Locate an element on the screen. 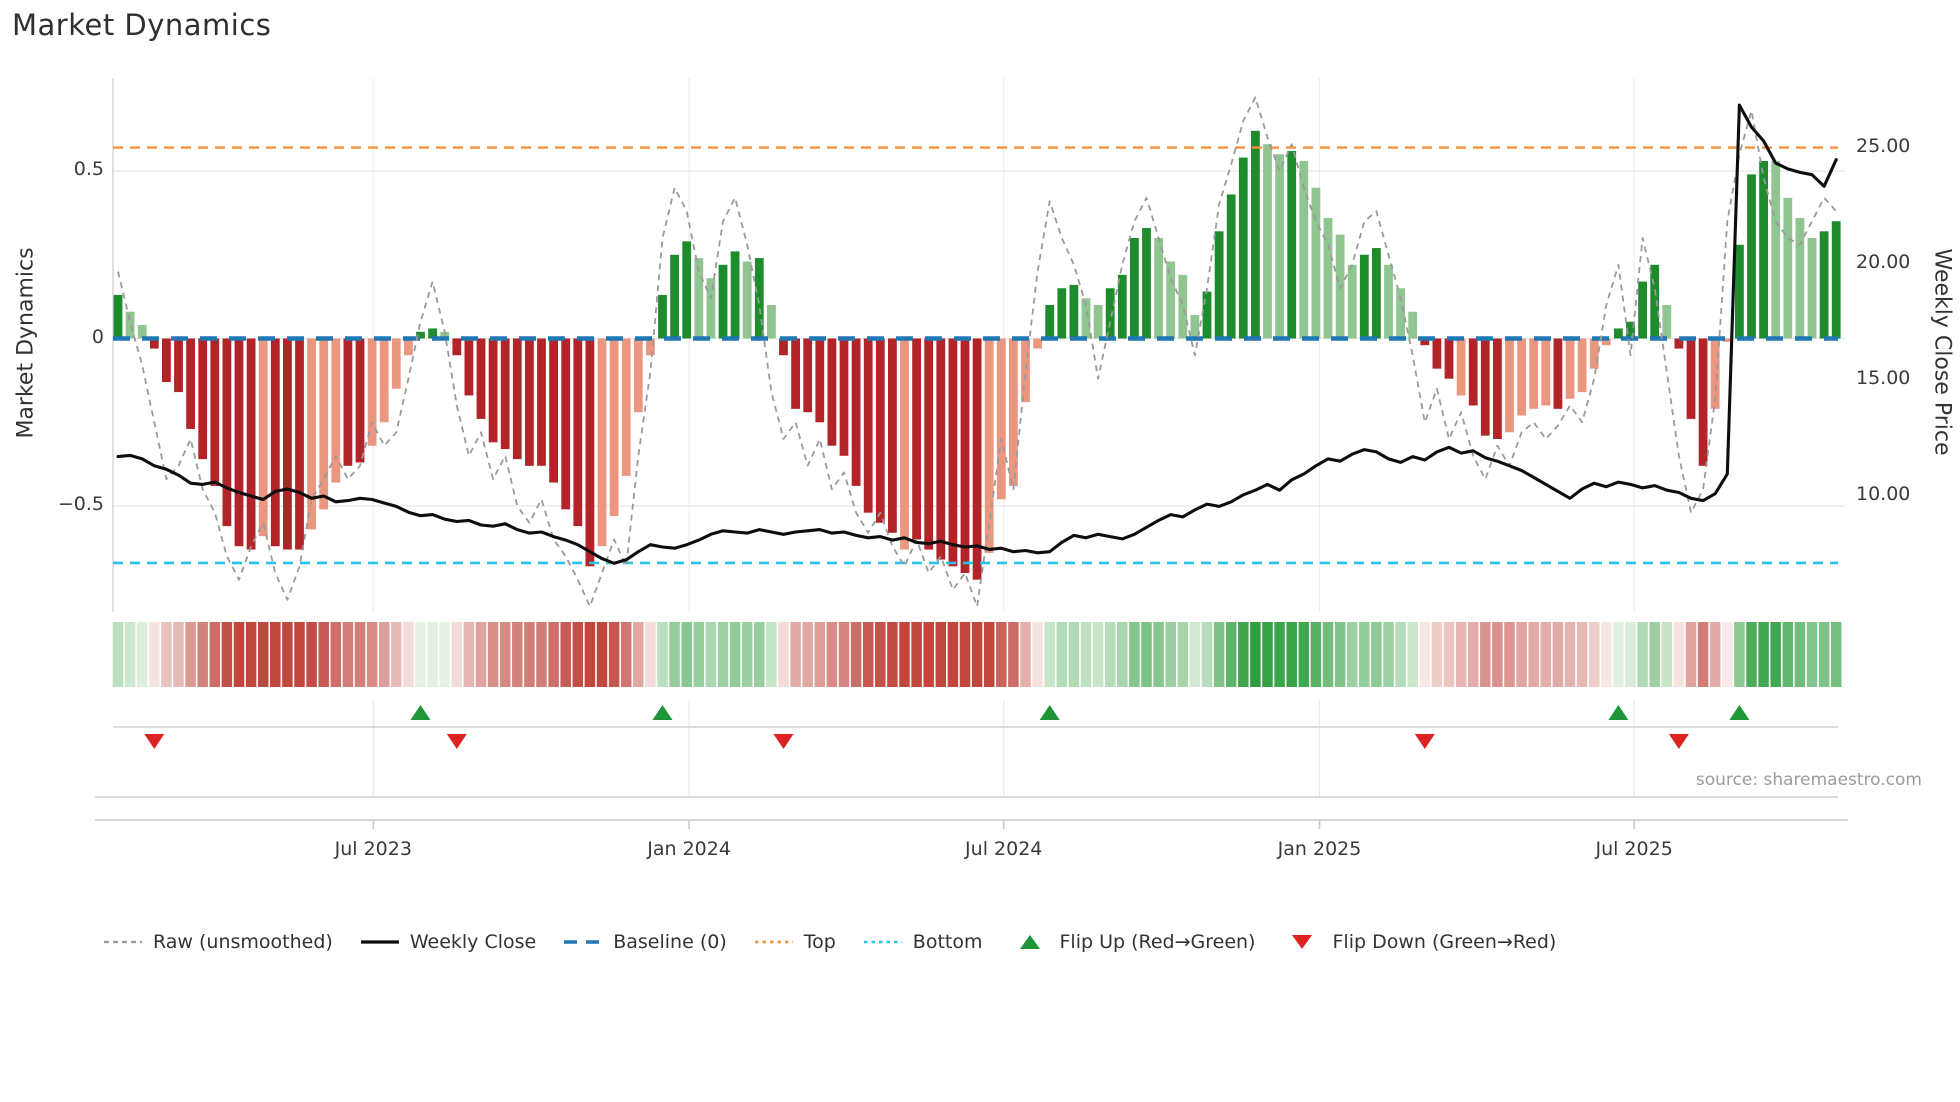 This screenshot has height=1102, width=1960. legend-item-weekly-close: Weekly Close is located at coordinates (448, 942).